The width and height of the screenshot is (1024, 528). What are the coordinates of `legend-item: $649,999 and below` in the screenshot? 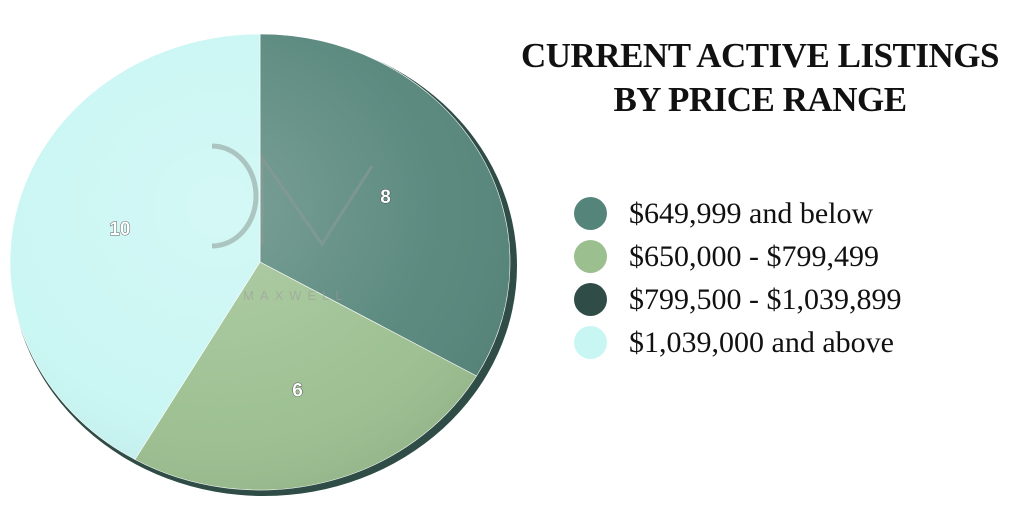 It's located at (794, 213).